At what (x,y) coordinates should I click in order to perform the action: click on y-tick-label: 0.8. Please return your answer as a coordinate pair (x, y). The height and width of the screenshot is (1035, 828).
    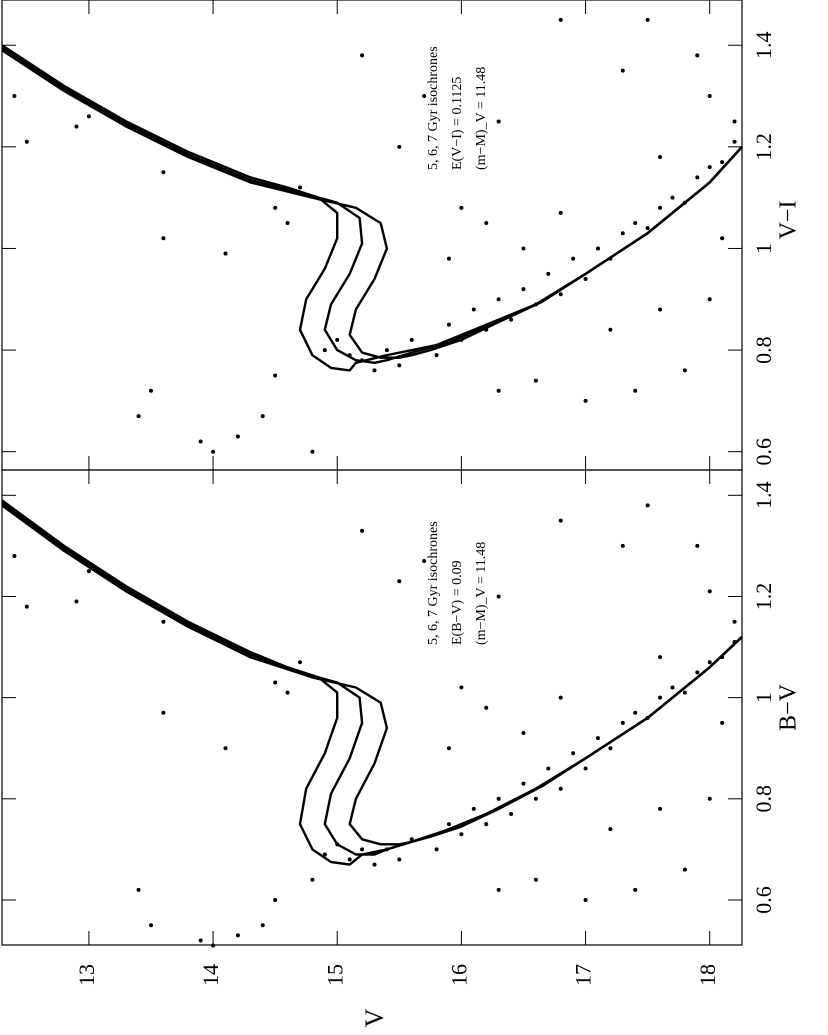
    Looking at the image, I should click on (763, 799).